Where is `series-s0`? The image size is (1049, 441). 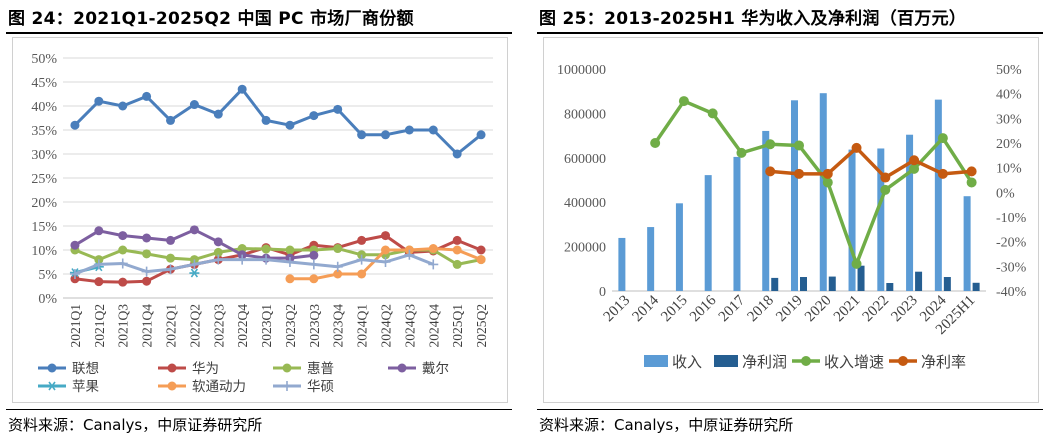 series-s0 is located at coordinates (278, 121).